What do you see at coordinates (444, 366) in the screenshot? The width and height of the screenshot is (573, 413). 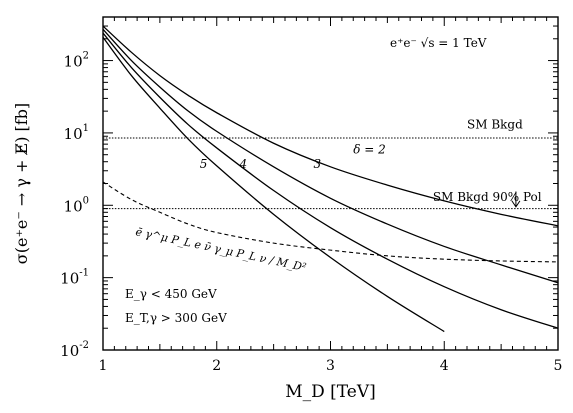 I see `x-tick-label: 4` at bounding box center [444, 366].